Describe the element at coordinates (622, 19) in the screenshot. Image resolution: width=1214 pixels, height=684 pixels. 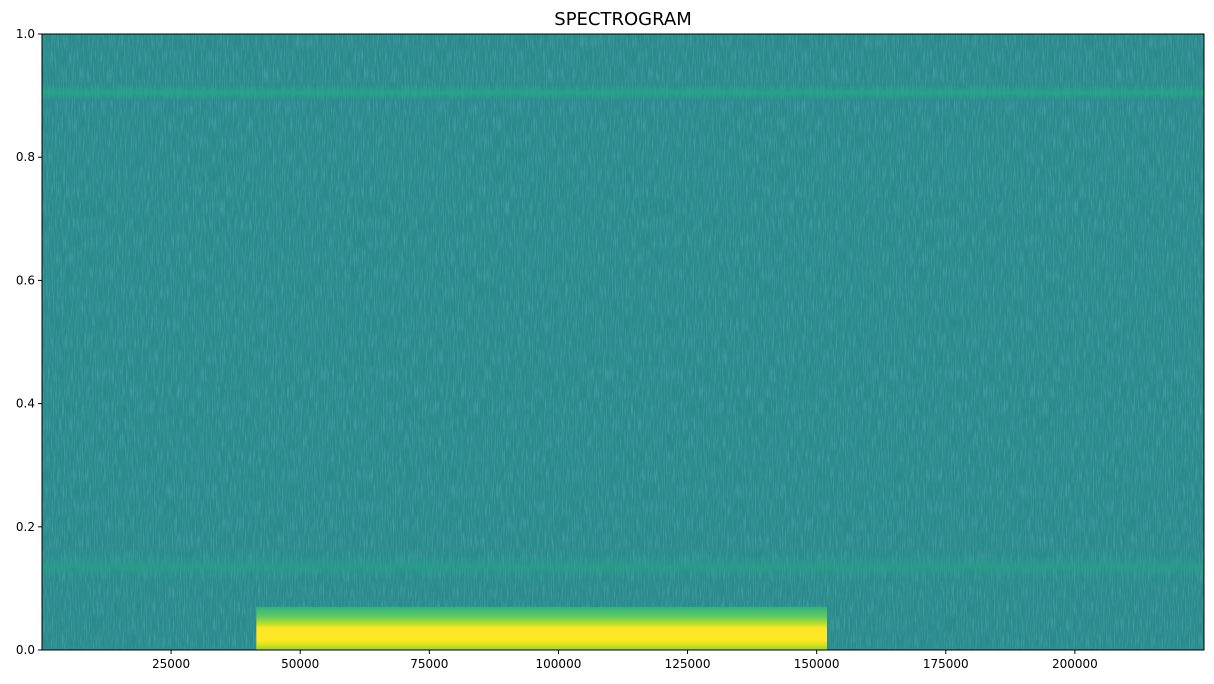
I see `chart-title: SPECTROGRAM` at that location.